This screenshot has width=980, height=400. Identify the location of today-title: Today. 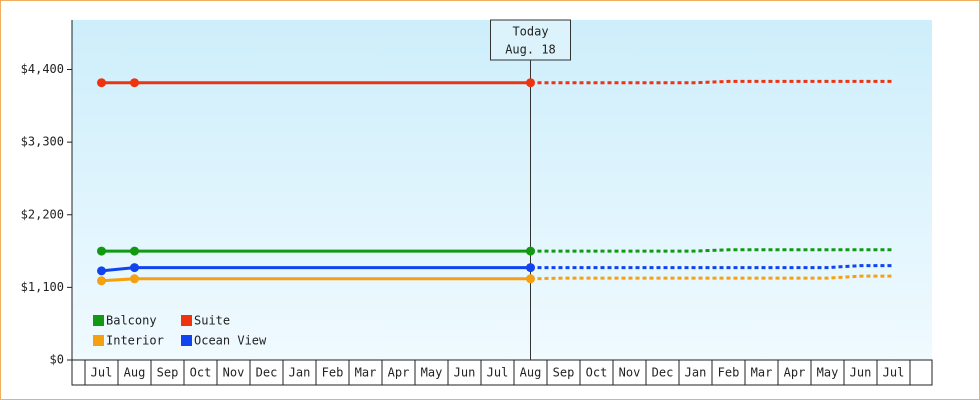
(530, 32).